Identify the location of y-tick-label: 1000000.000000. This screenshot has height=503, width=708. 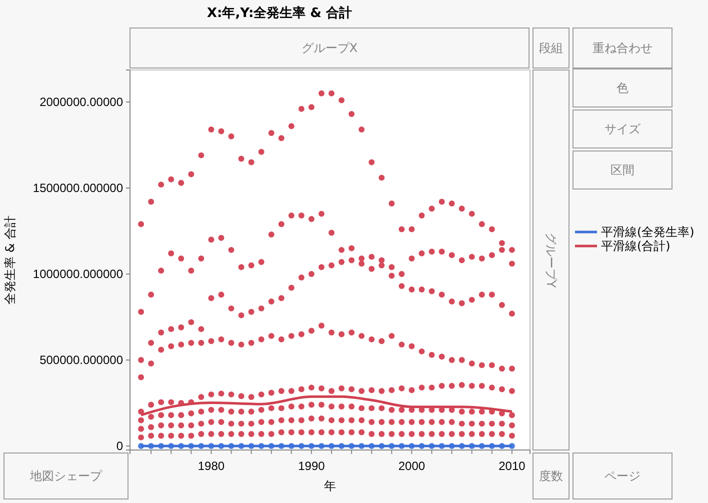
(78, 273).